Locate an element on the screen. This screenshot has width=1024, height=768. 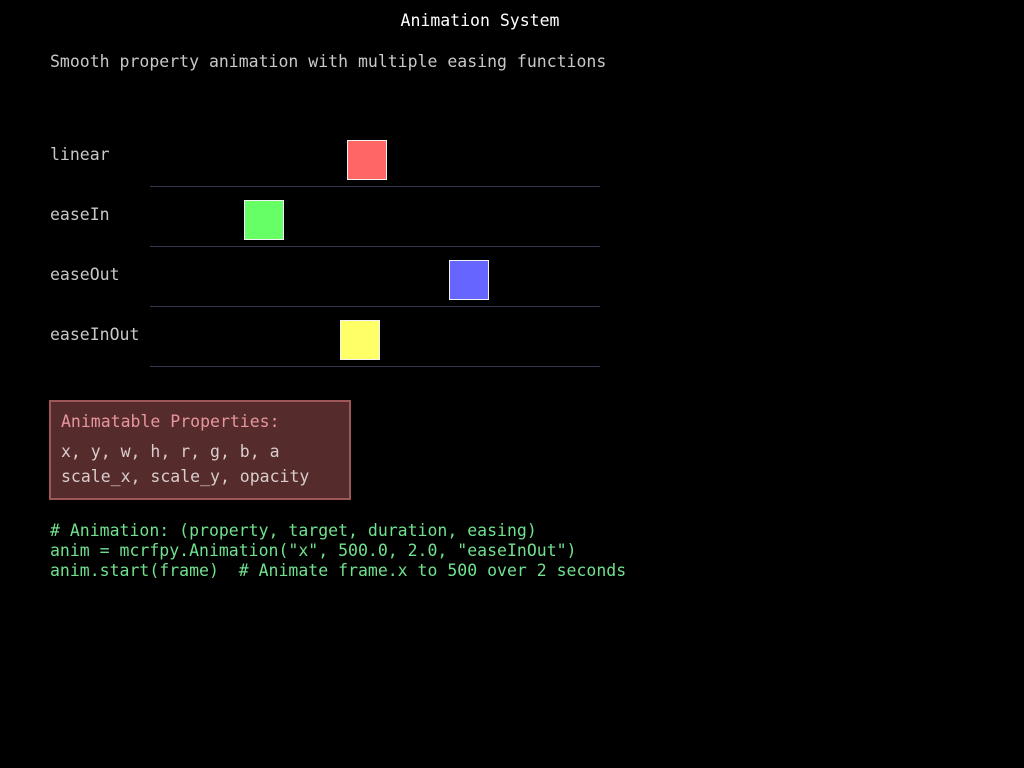
track-easein: easeIn is located at coordinates (330, 224).